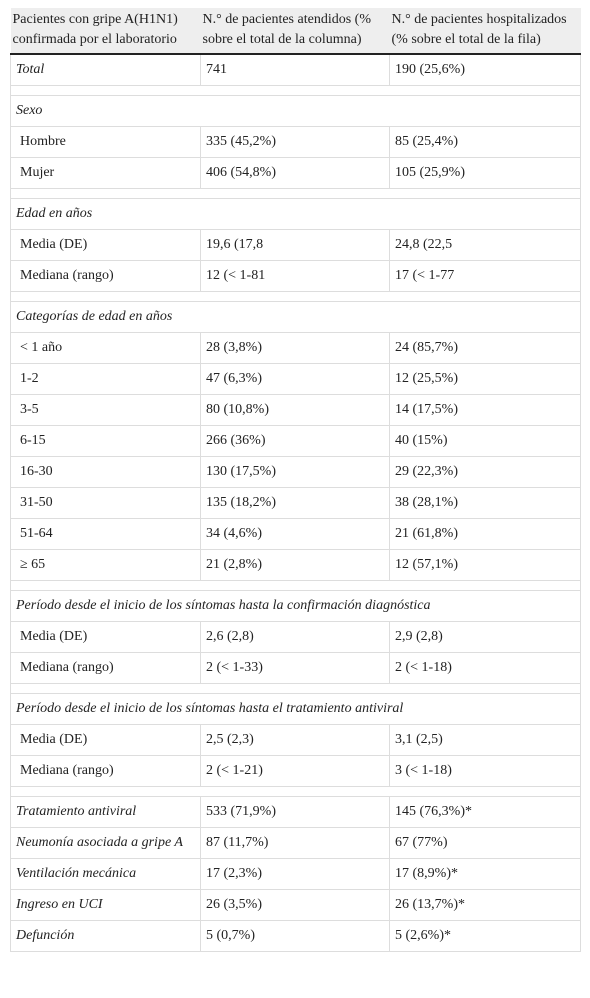  Describe the element at coordinates (105, 379) in the screenshot. I see `row-label: 1-2` at that location.